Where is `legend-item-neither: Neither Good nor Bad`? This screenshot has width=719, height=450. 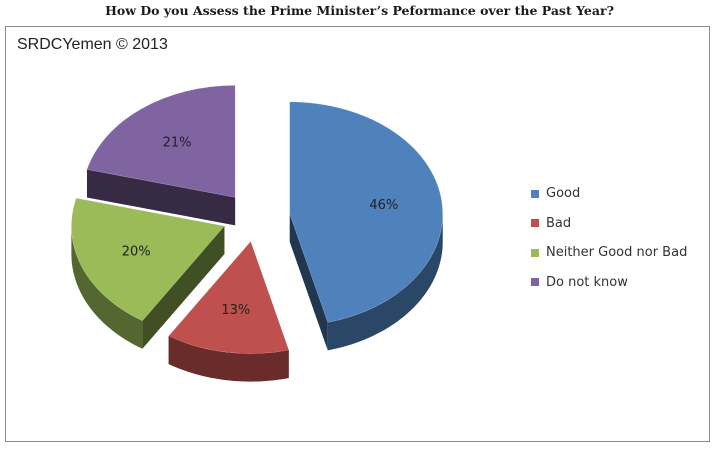 legend-item-neither: Neither Good nor Bad is located at coordinates (609, 253).